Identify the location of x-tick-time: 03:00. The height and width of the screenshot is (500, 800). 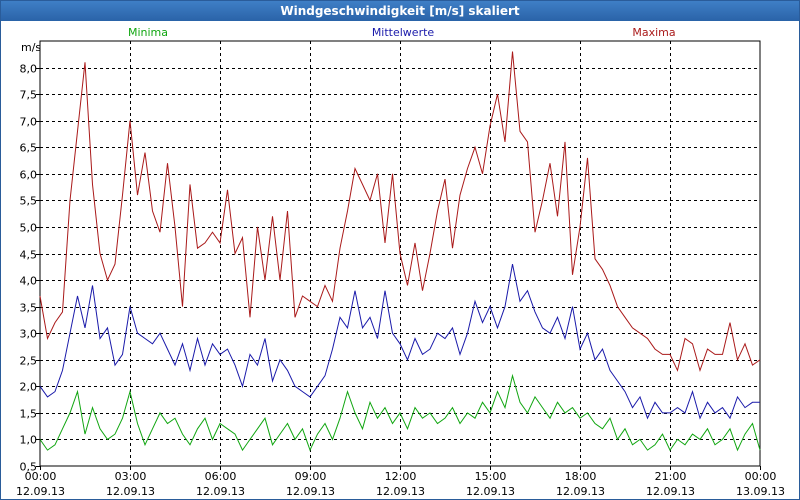
(131, 476).